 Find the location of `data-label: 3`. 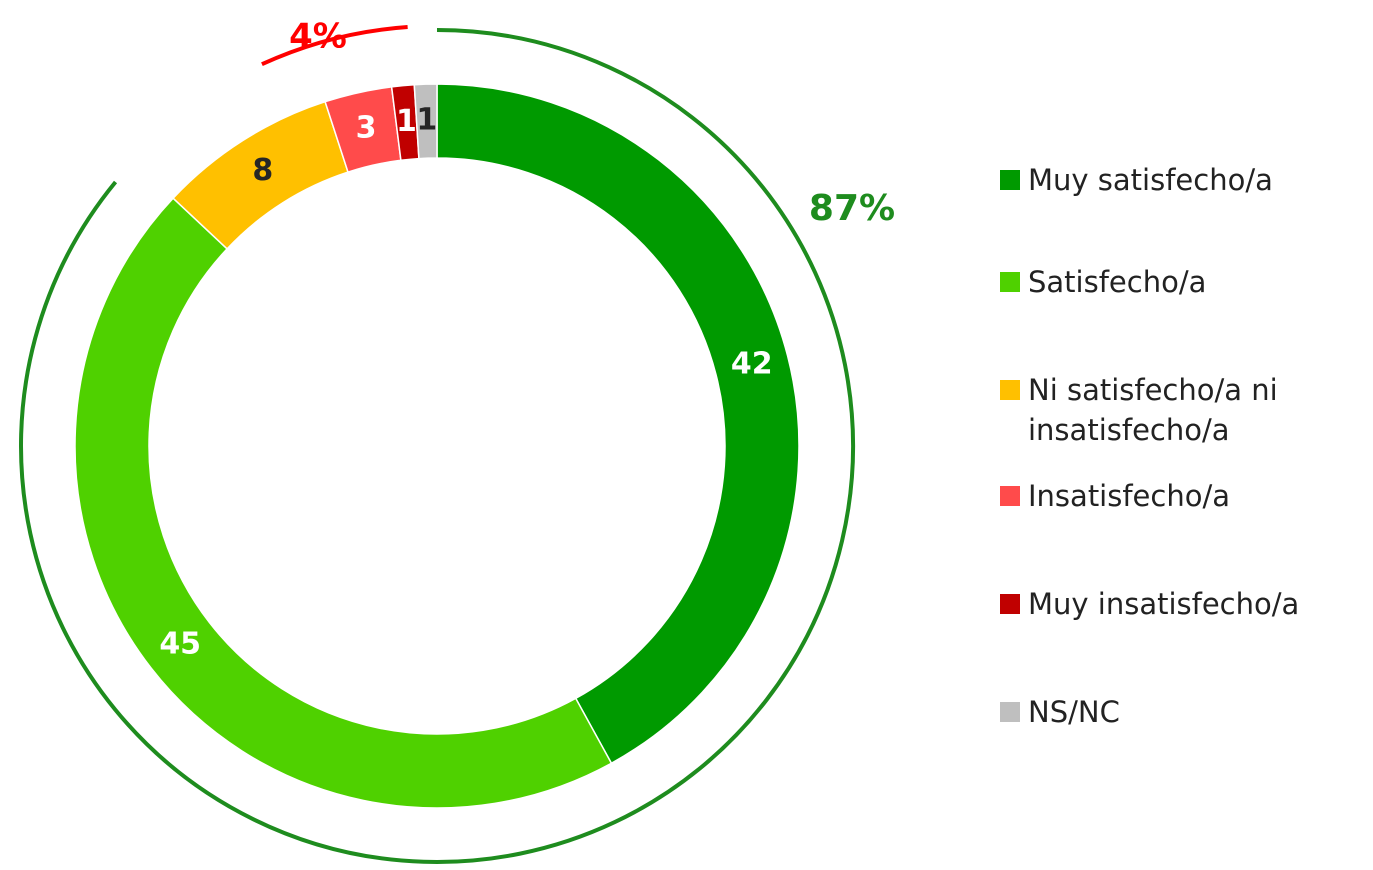

data-label: 3 is located at coordinates (366, 127).